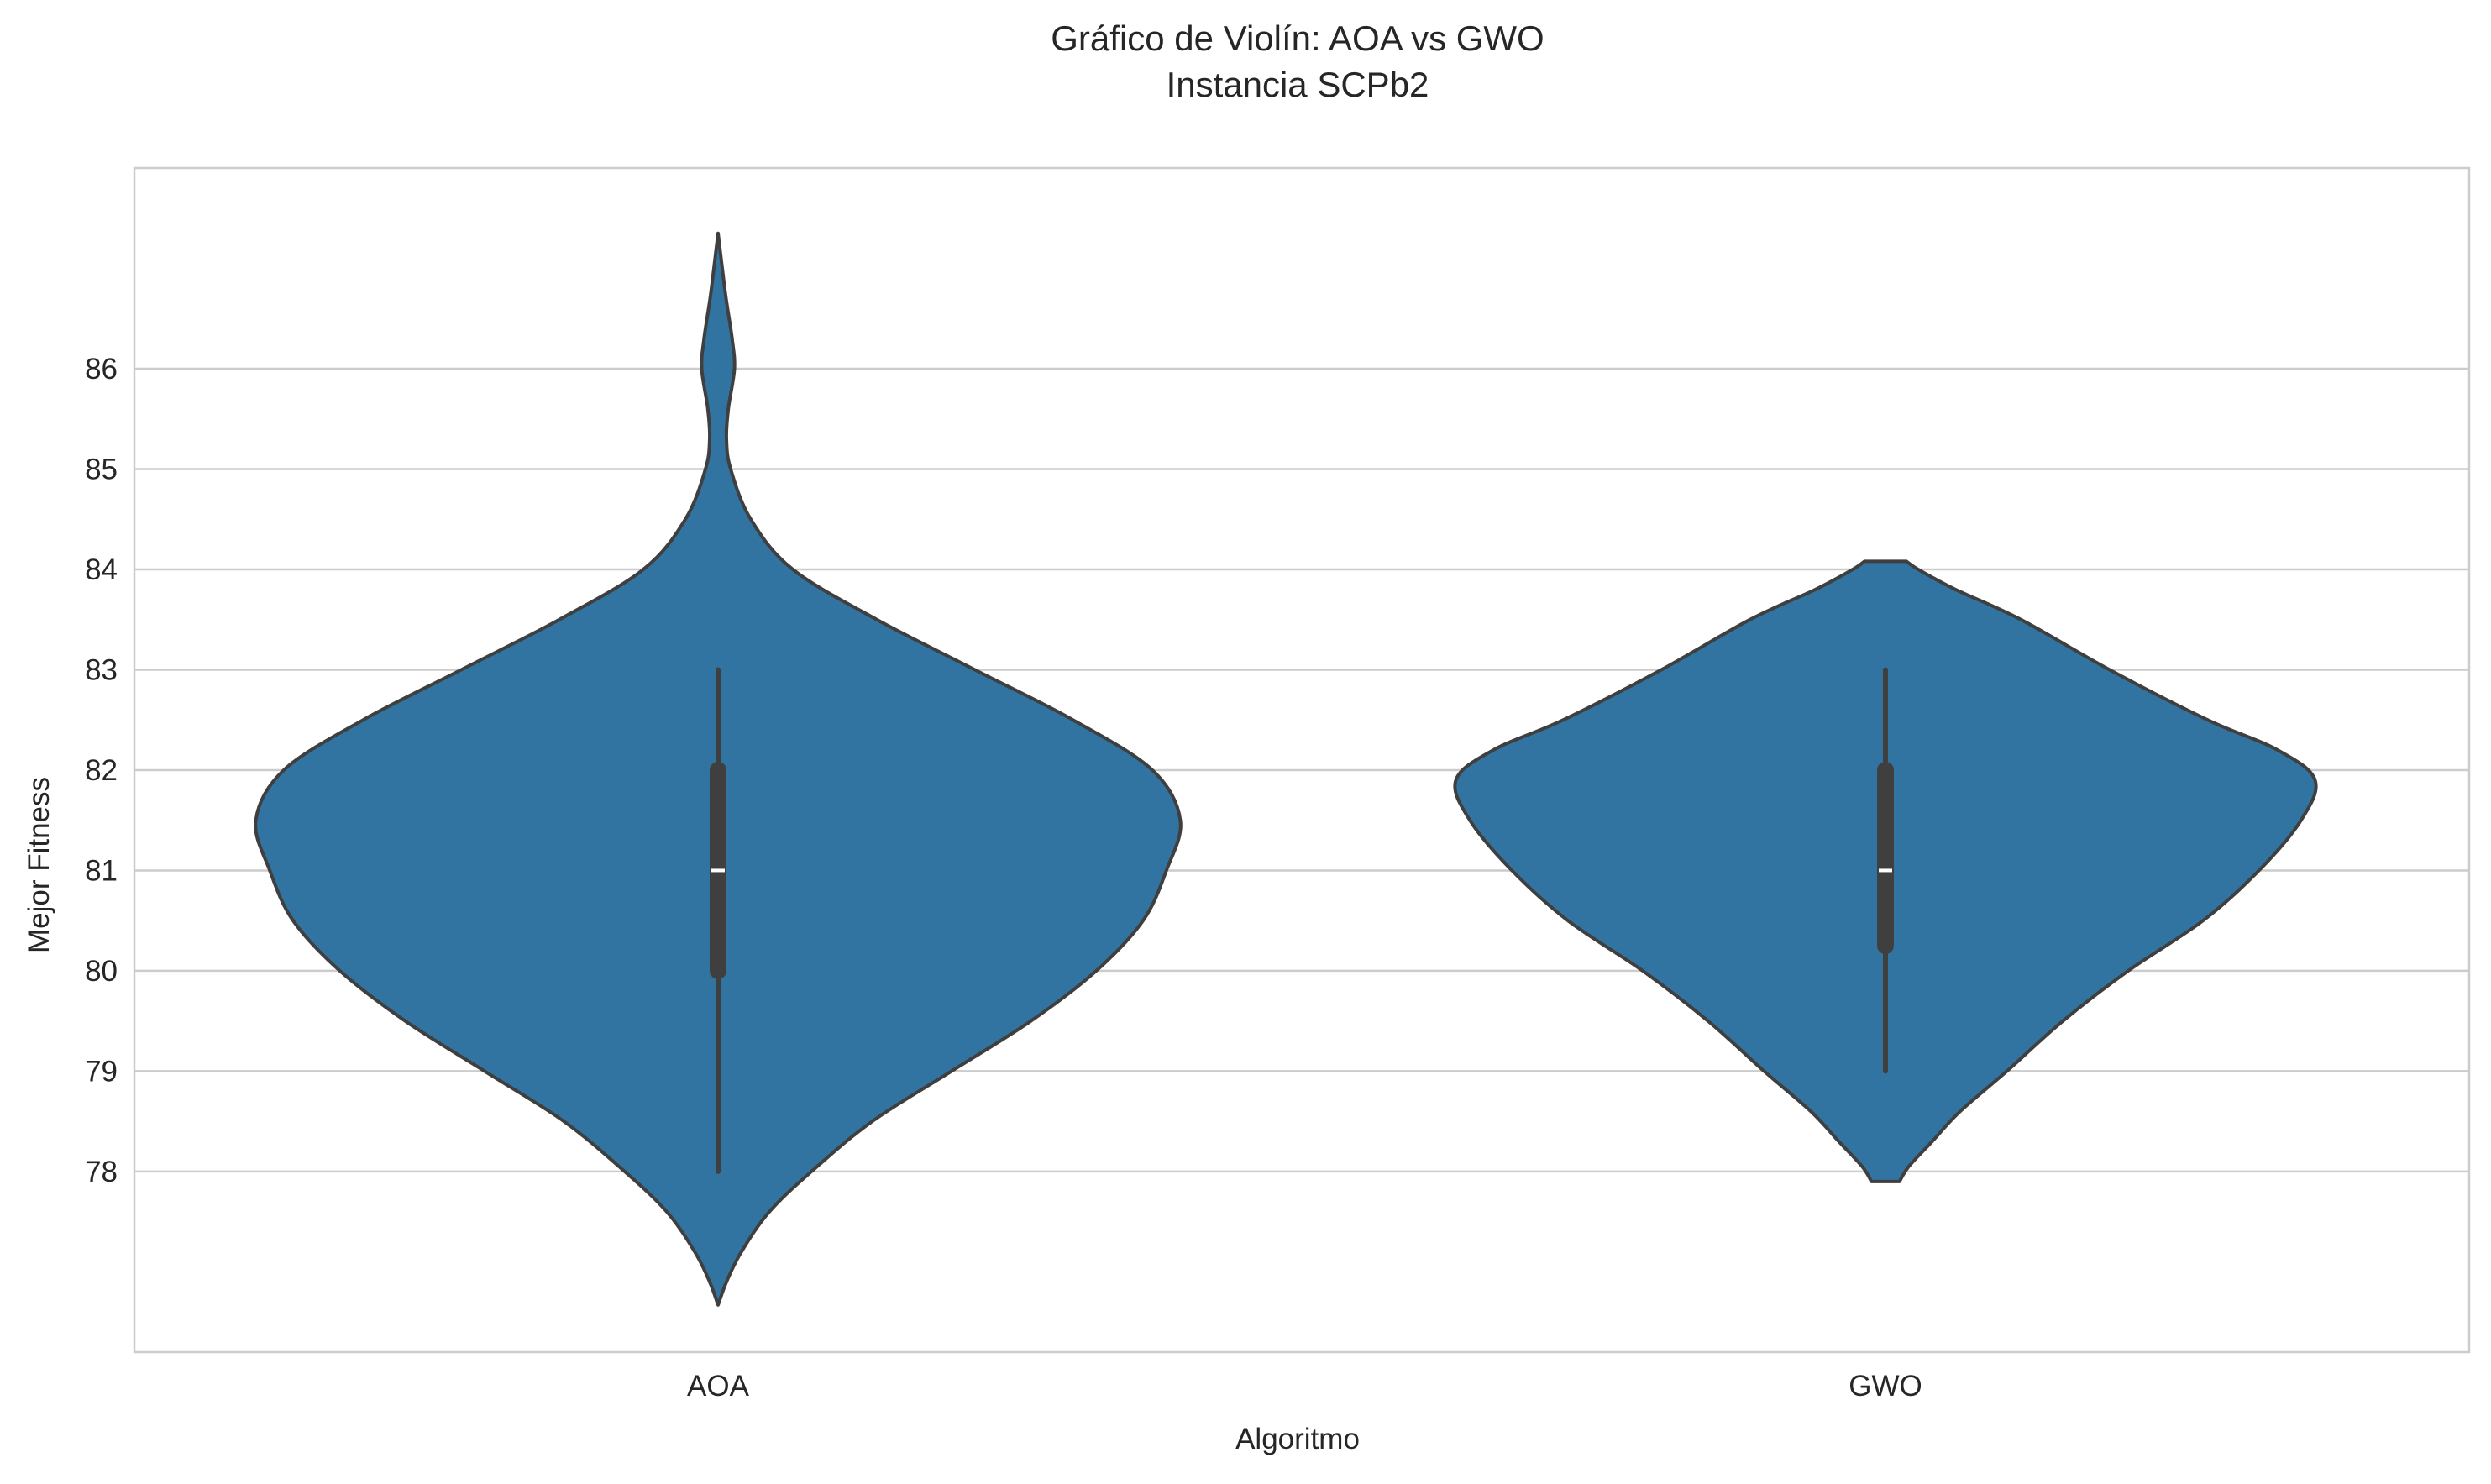 This screenshot has height=1484, width=2491. What do you see at coordinates (1297, 38) in the screenshot?
I see `chart-title: Gráfico de Violín: AOA vs GWO` at bounding box center [1297, 38].